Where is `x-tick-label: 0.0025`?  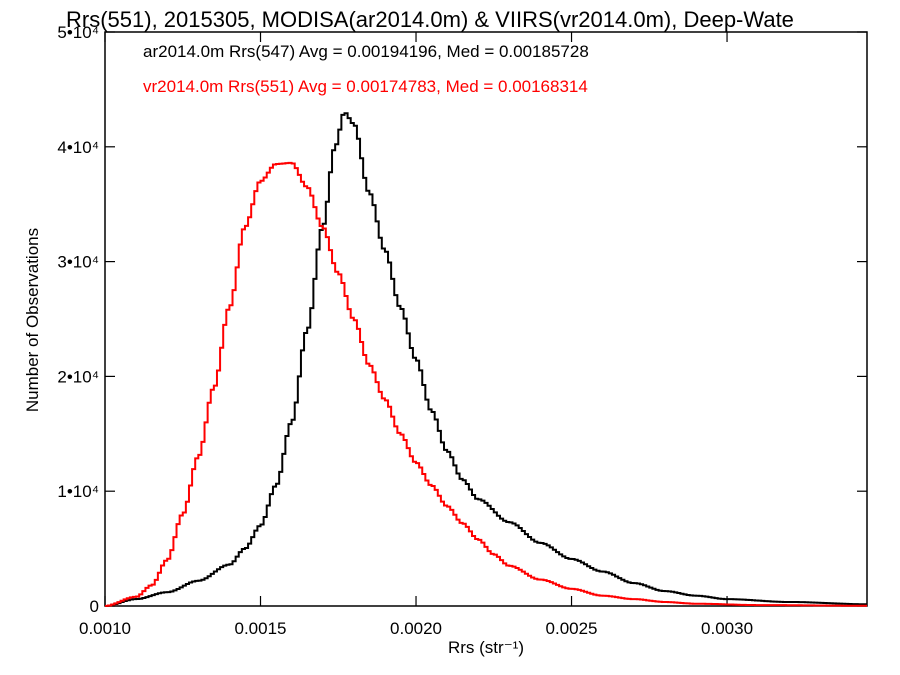 x-tick-label: 0.0025 is located at coordinates (572, 628).